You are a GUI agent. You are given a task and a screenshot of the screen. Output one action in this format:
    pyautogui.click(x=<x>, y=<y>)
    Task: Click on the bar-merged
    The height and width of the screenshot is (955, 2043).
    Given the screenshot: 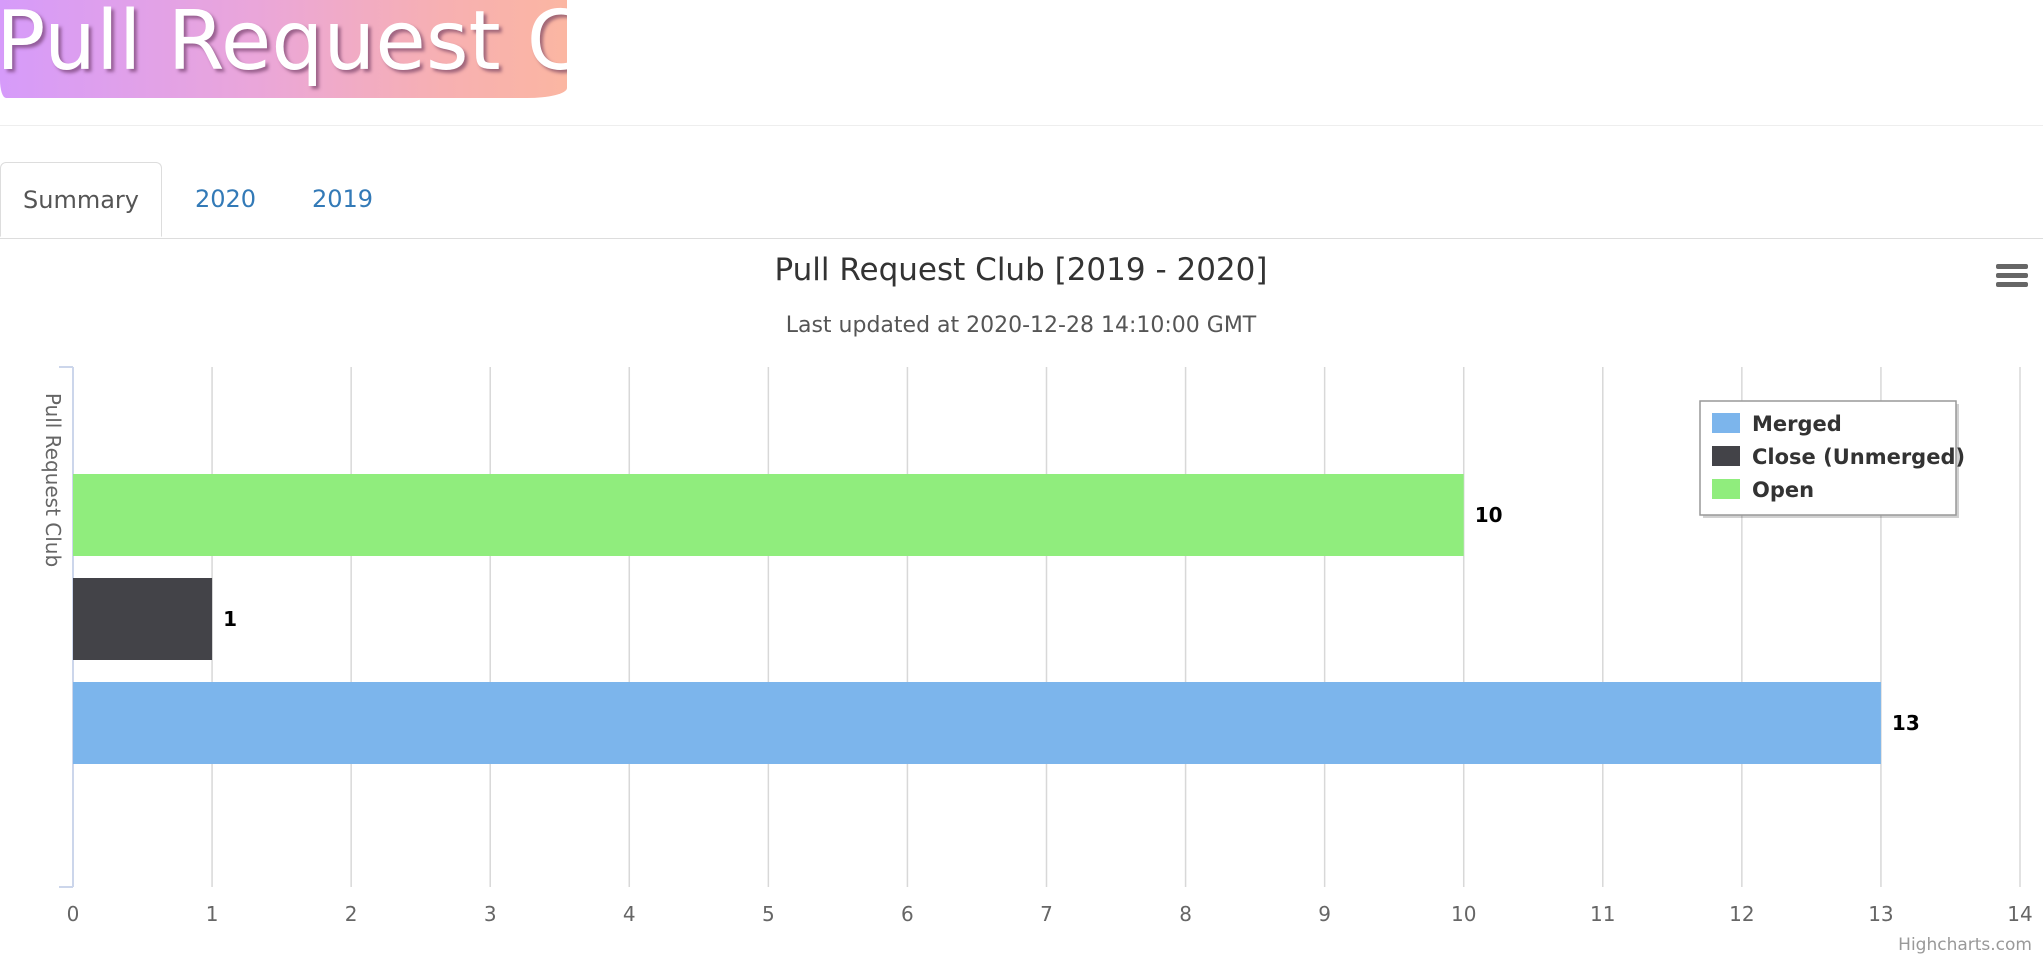 What is the action you would take?
    pyautogui.click(x=977, y=723)
    